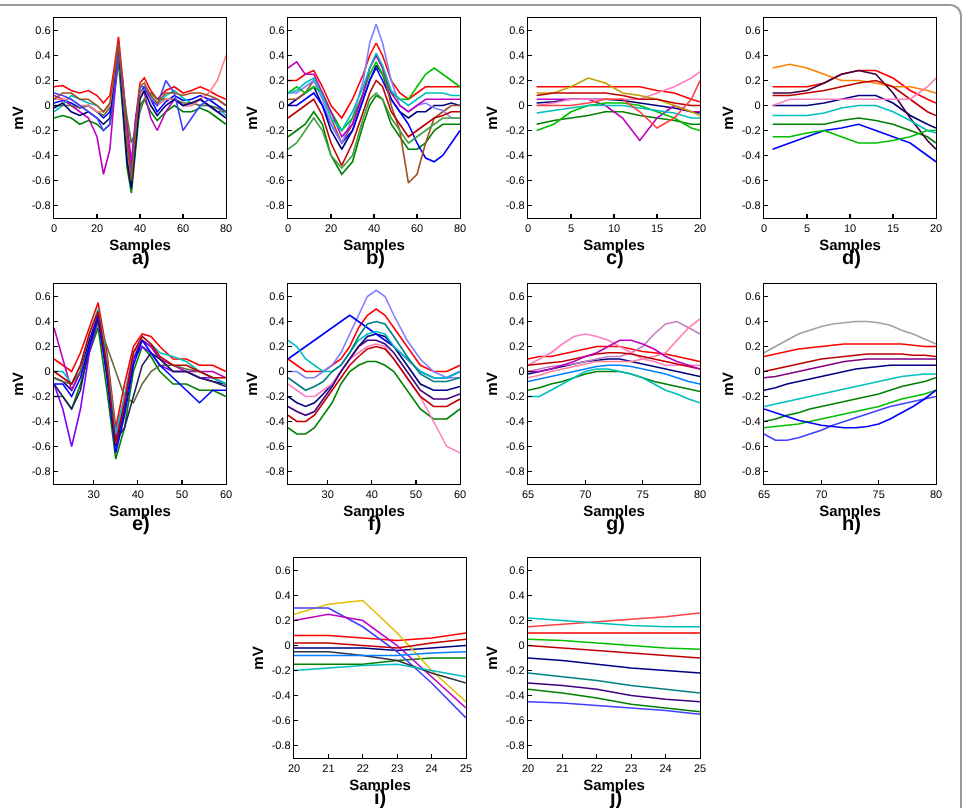 Image resolution: width=968 pixels, height=808 pixels. Describe the element at coordinates (375, 525) in the screenshot. I see `text: f)` at that location.